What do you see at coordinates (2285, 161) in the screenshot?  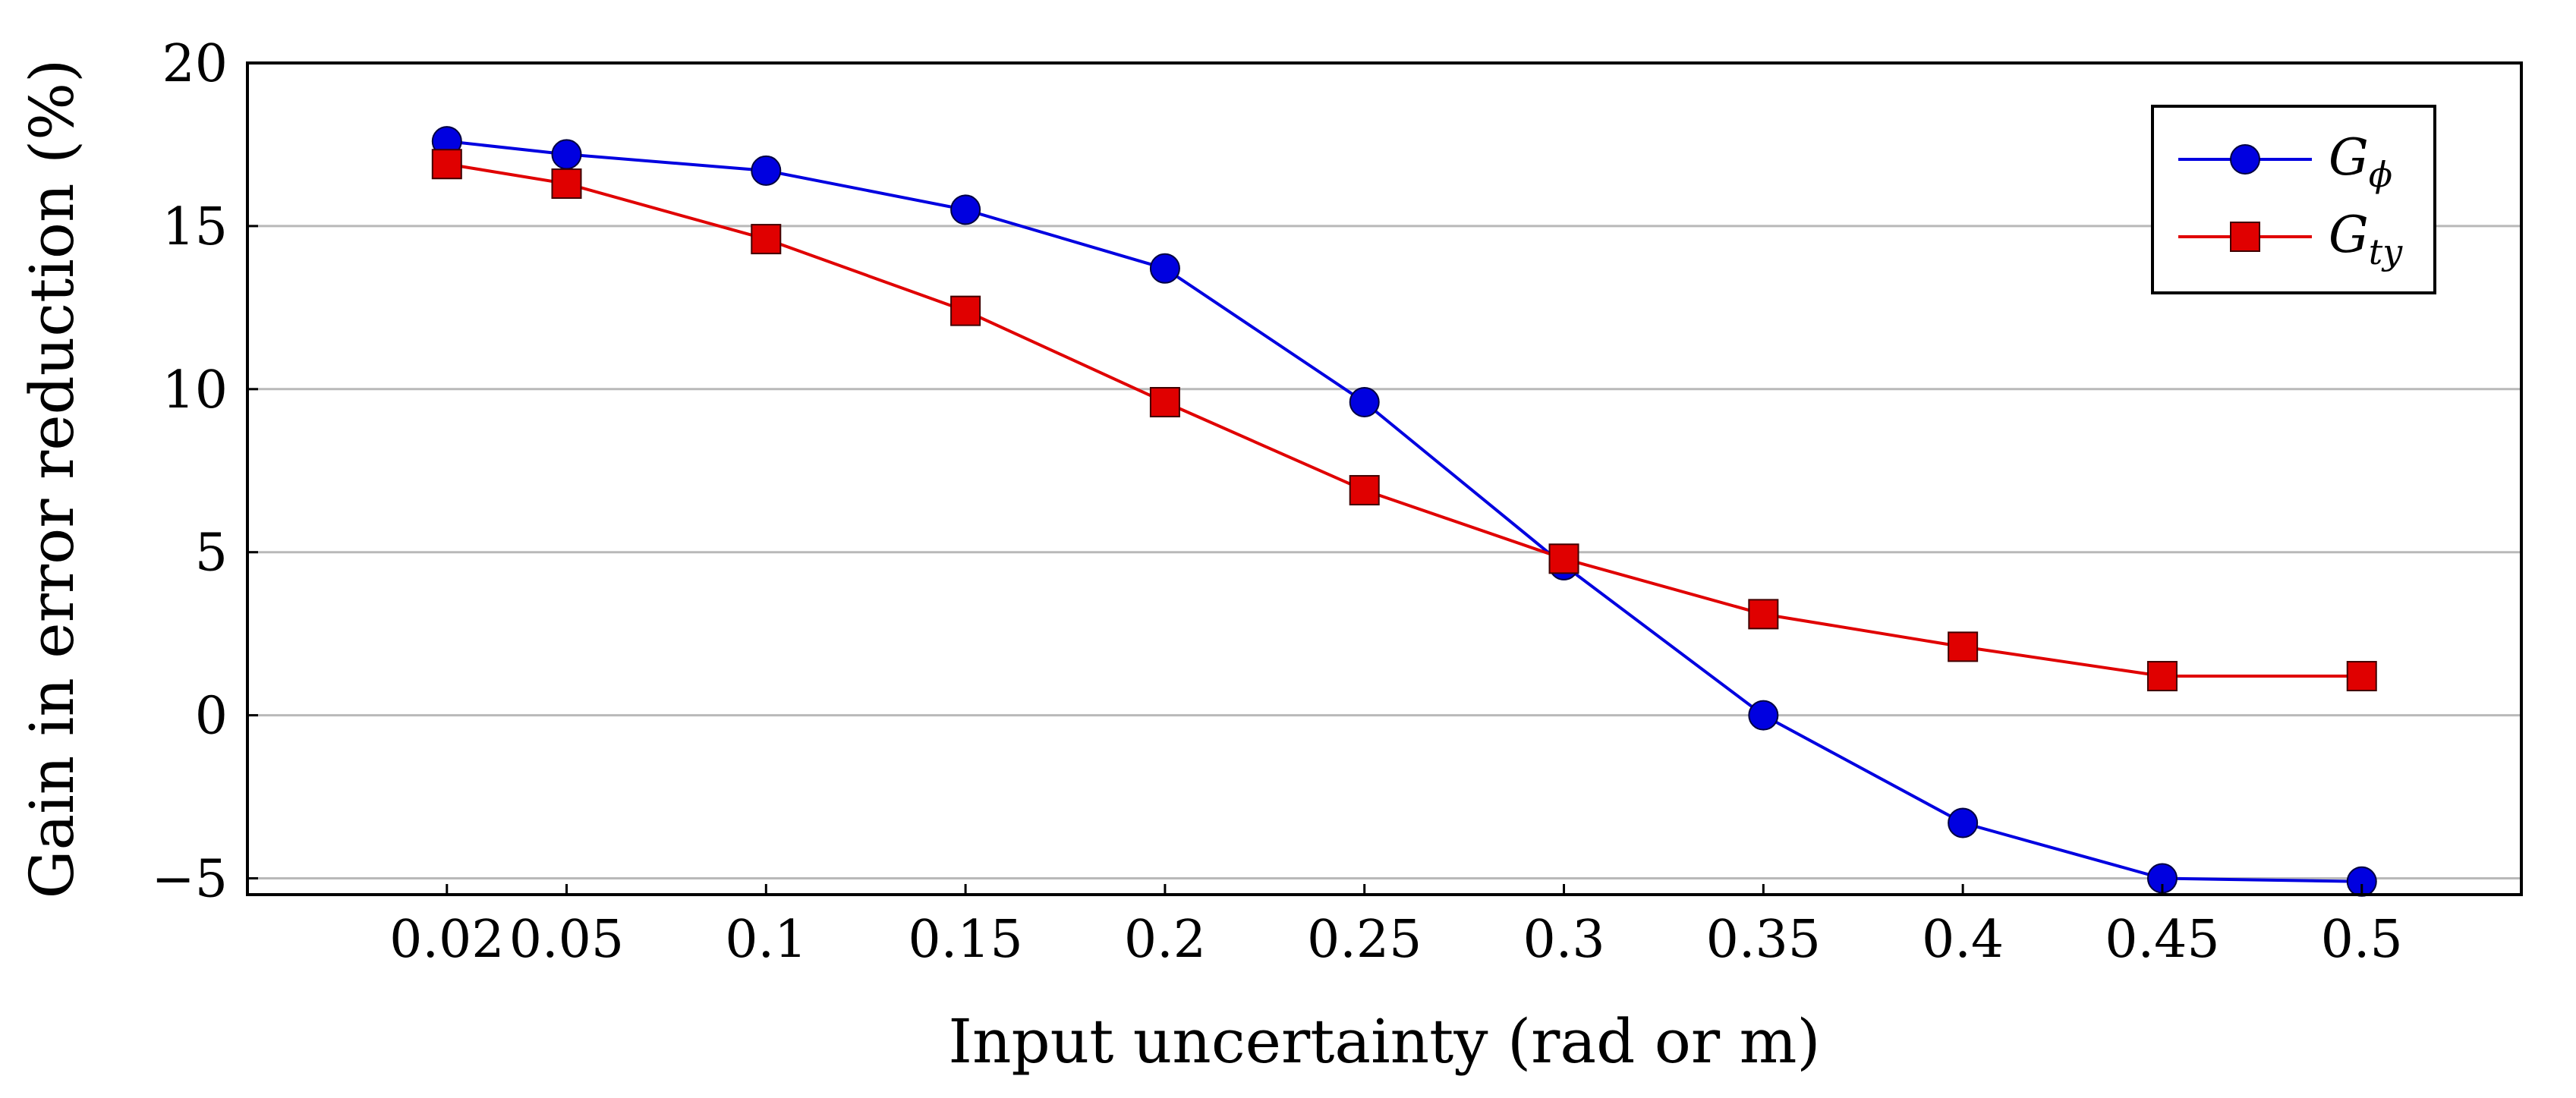 I see `legend-entry-1: Gϕ` at bounding box center [2285, 161].